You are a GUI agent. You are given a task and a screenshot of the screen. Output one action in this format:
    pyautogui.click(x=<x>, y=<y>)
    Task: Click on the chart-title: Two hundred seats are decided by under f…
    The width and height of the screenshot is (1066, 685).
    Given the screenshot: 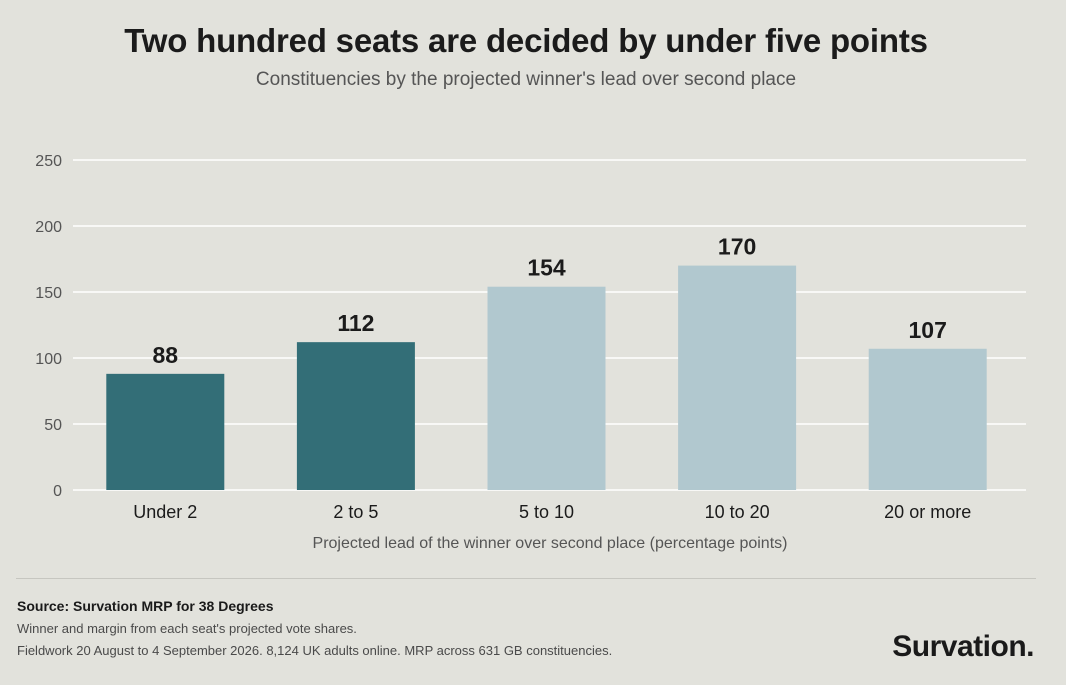 What is the action you would take?
    pyautogui.click(x=526, y=40)
    